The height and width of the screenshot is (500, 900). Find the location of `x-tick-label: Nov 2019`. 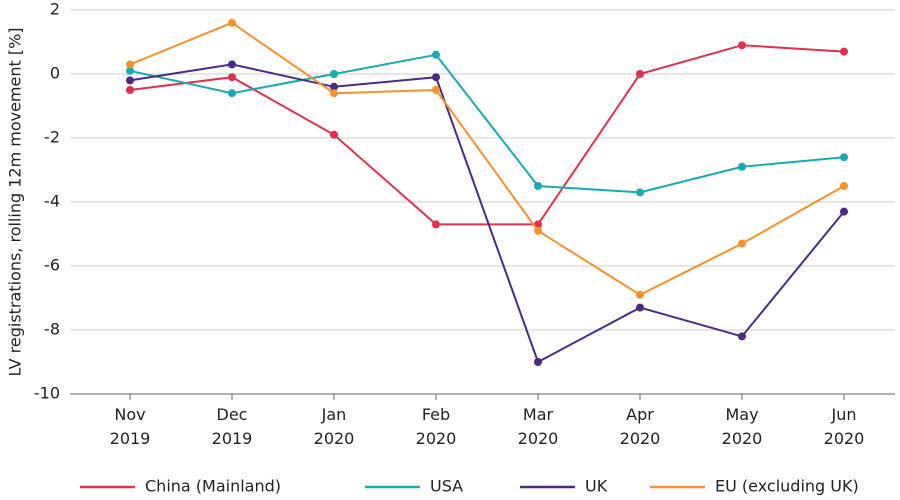

x-tick-label: Nov 2019 is located at coordinates (130, 426).